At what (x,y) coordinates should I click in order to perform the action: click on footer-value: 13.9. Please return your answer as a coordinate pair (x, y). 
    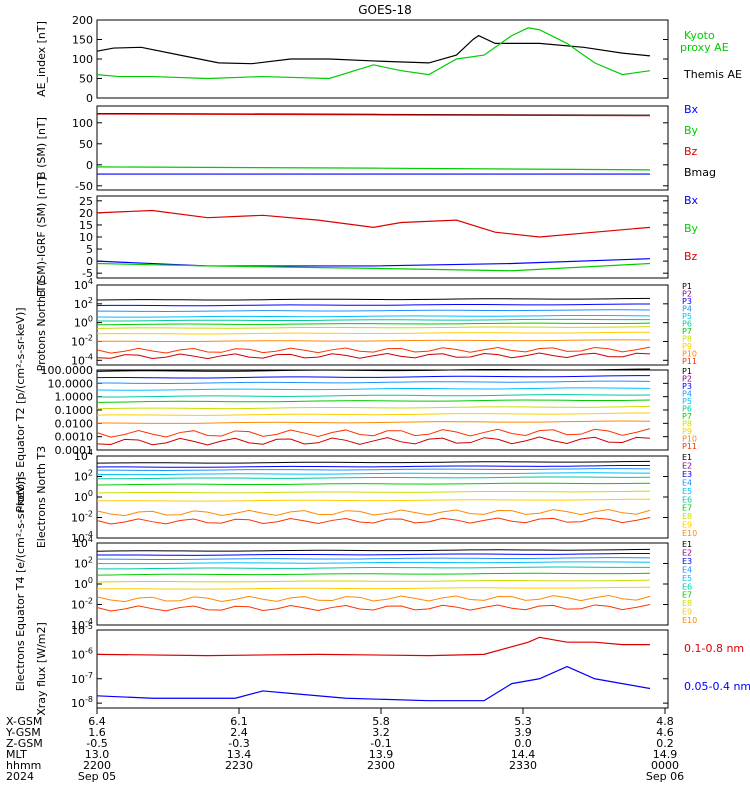
    Looking at the image, I should click on (381, 754).